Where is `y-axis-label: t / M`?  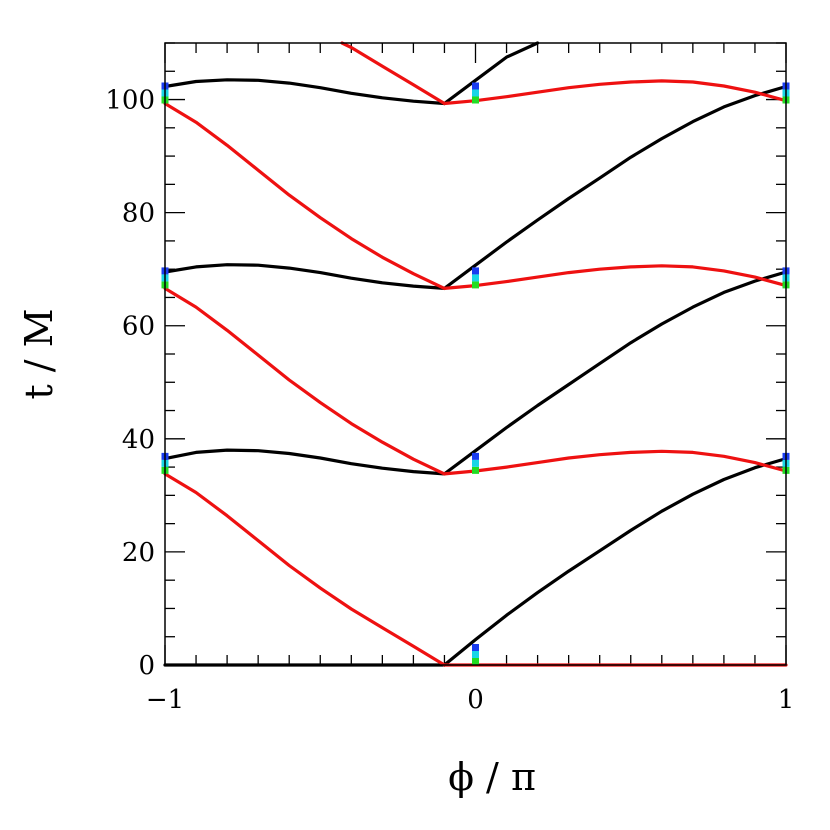
y-axis-label: t / M is located at coordinates (39, 353).